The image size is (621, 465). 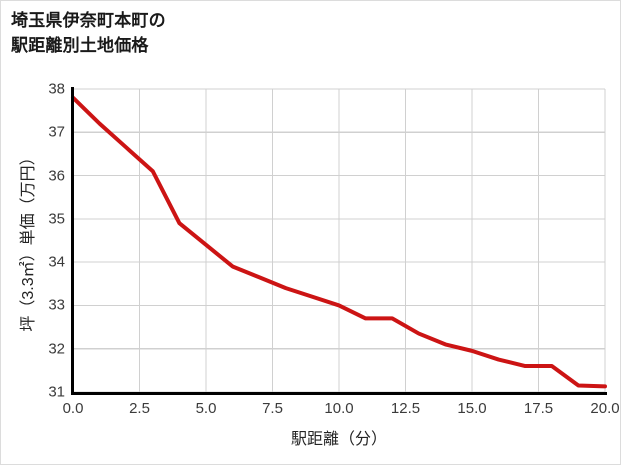 I want to click on x-tick-label: 0.0, so click(x=73, y=408).